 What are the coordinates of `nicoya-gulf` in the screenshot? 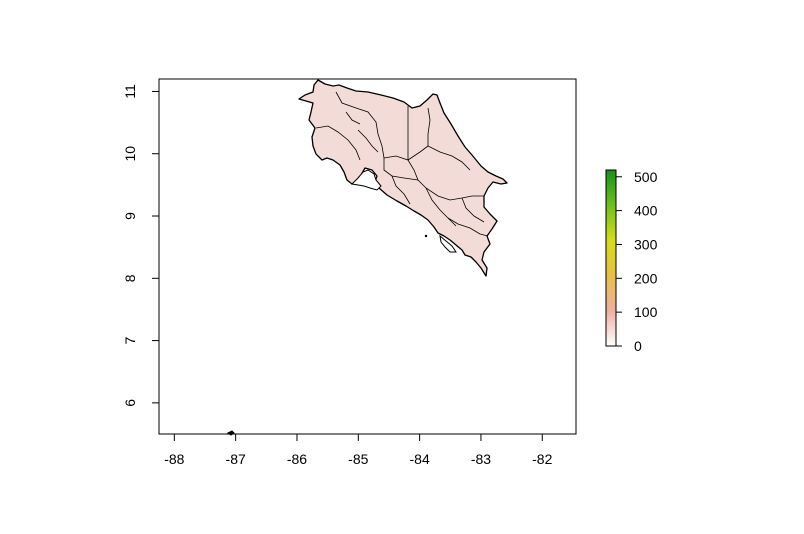 It's located at (366, 180).